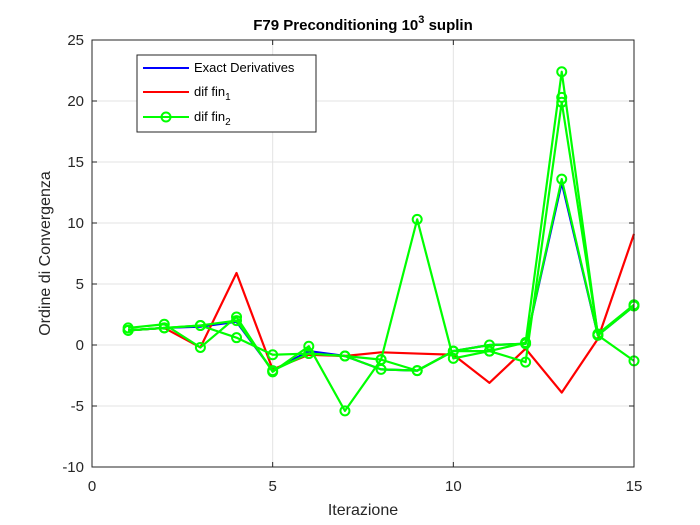 The height and width of the screenshot is (525, 700). I want to click on legend-entry-exact-derivatives: Exact Derivatives, so click(244, 67).